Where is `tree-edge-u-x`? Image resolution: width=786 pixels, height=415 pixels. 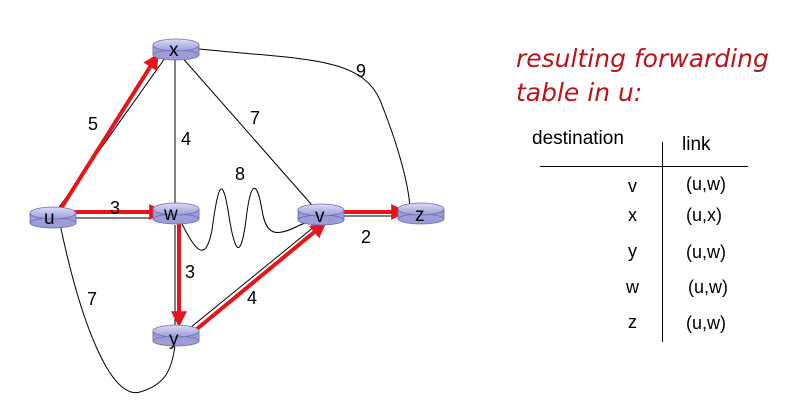 tree-edge-u-x is located at coordinates (108, 132).